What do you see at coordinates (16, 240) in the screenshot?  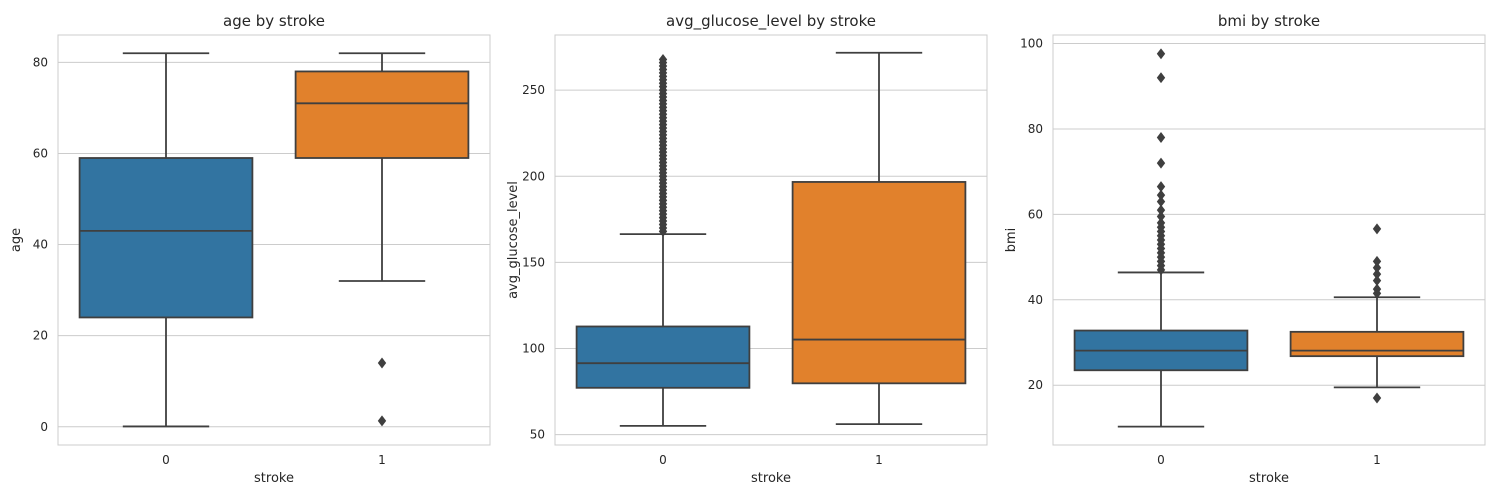 I see `y-axis-label: age` at bounding box center [16, 240].